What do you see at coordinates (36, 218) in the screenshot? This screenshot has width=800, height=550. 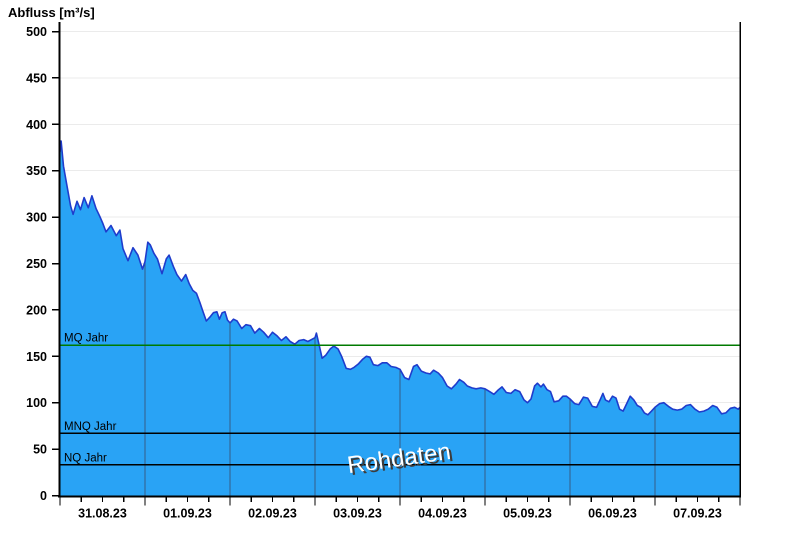 I see `y-tick-label: 300` at bounding box center [36, 218].